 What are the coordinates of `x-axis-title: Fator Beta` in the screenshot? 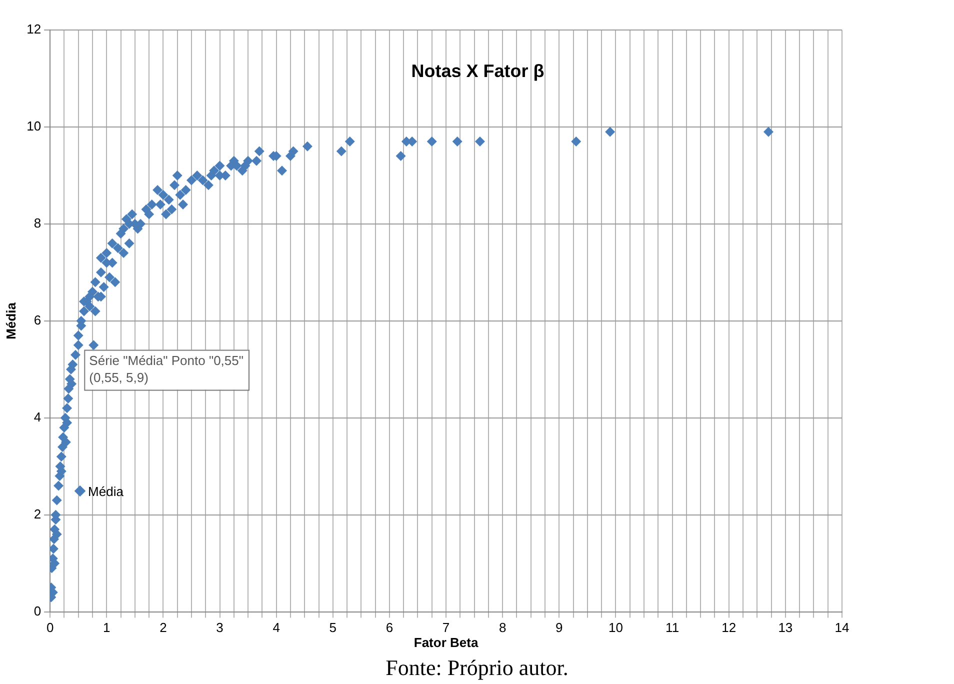 It's located at (446, 642).